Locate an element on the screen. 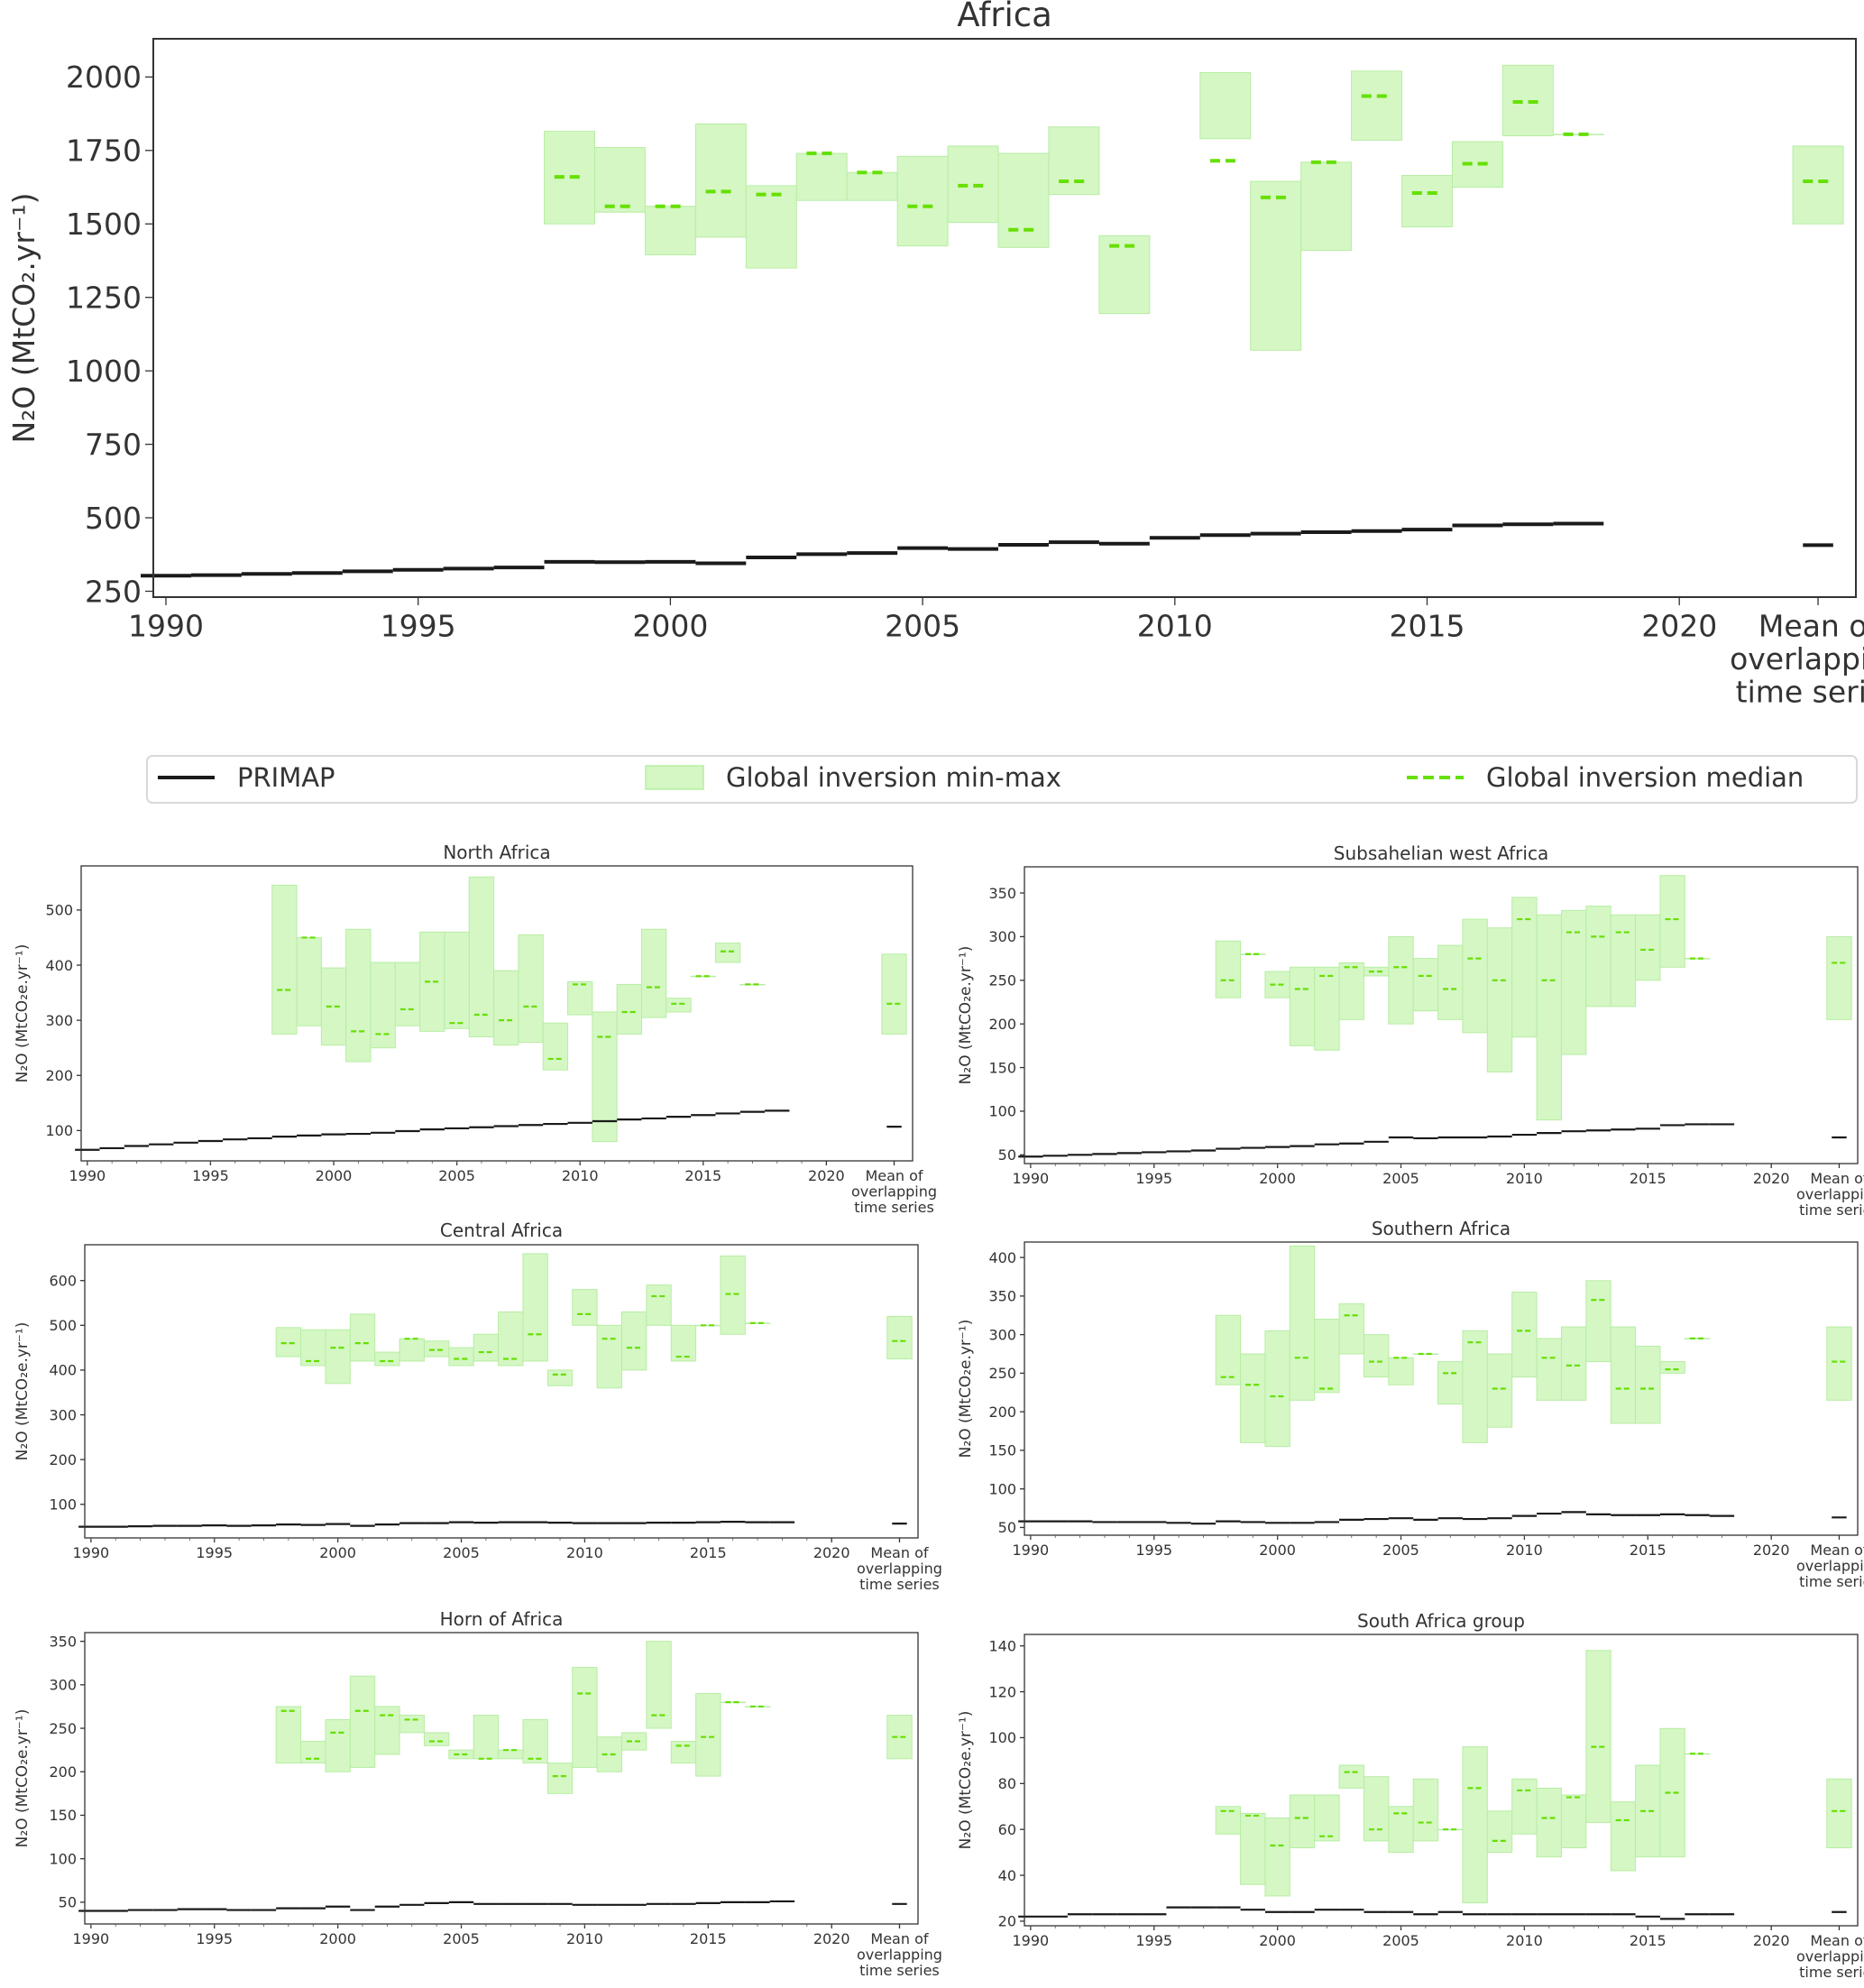 The height and width of the screenshot is (1988, 1864). y-axis-label: N₂O (MtCO₂e.yr⁻¹) is located at coordinates (966, 1780).